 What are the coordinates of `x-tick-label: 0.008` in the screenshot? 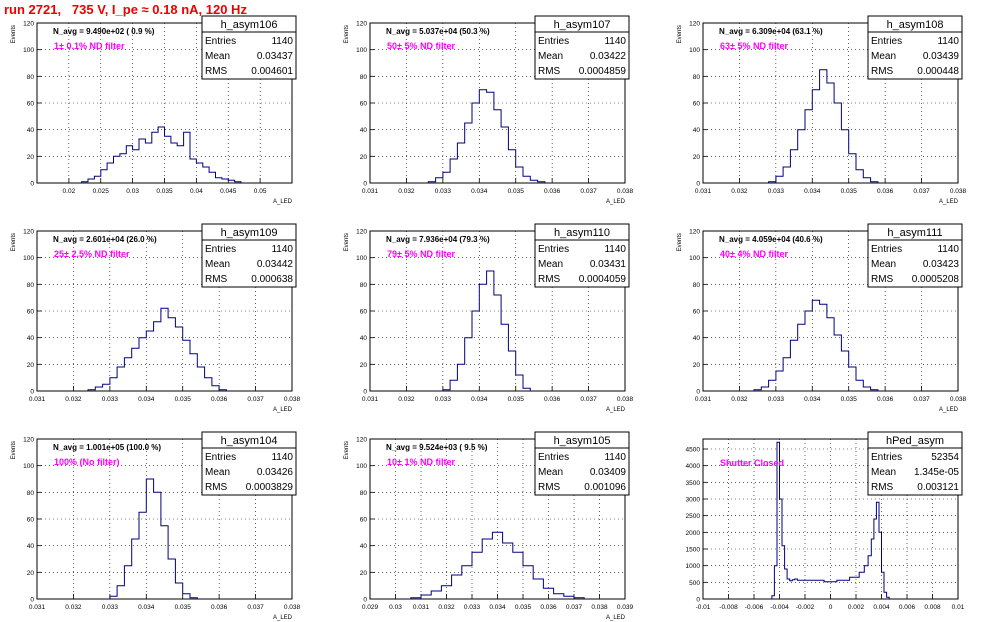 It's located at (932, 607).